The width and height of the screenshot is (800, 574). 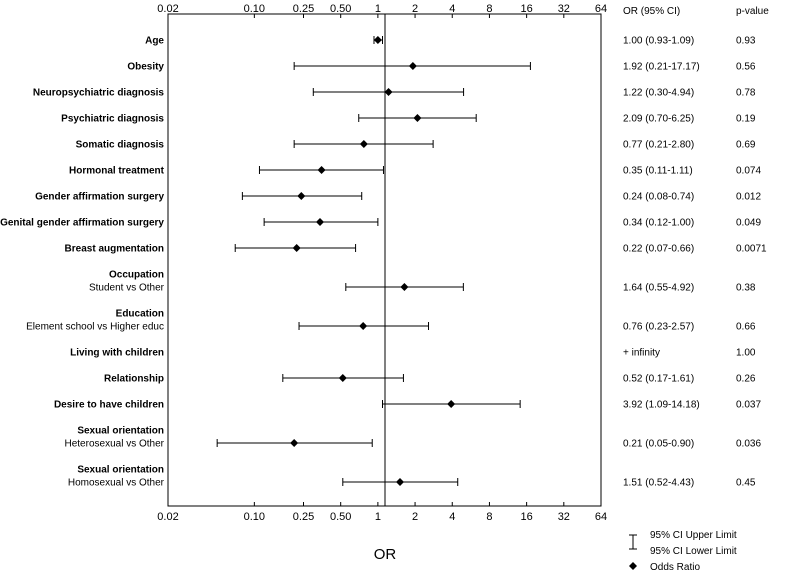 I want to click on row-label: Genital gender affirmation surgery, so click(x=82, y=223).